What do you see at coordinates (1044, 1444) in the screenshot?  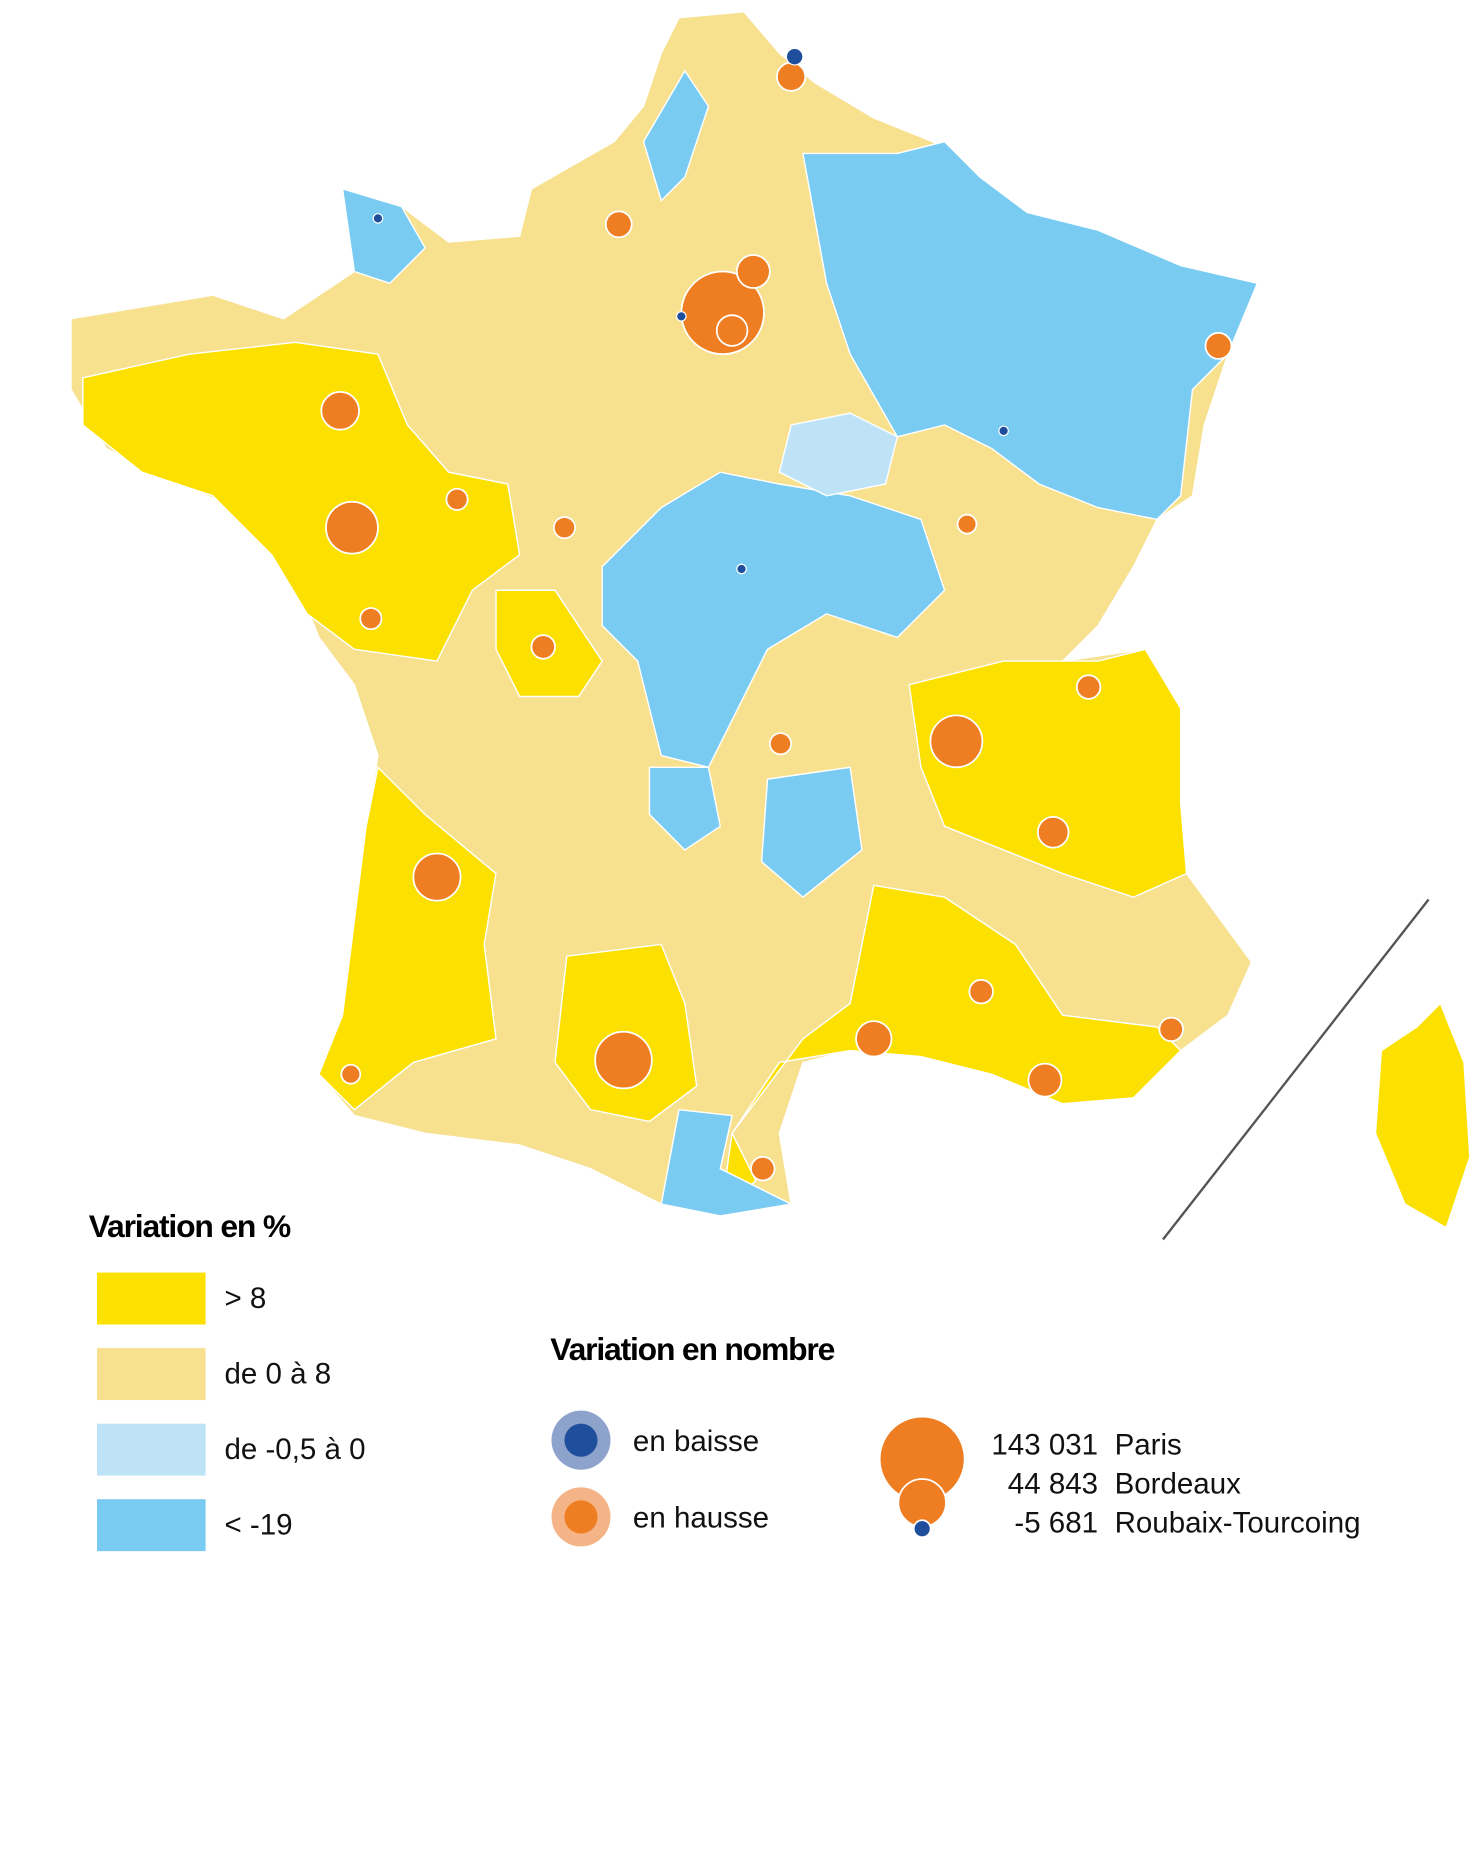 I see `size-value: 143 031` at bounding box center [1044, 1444].